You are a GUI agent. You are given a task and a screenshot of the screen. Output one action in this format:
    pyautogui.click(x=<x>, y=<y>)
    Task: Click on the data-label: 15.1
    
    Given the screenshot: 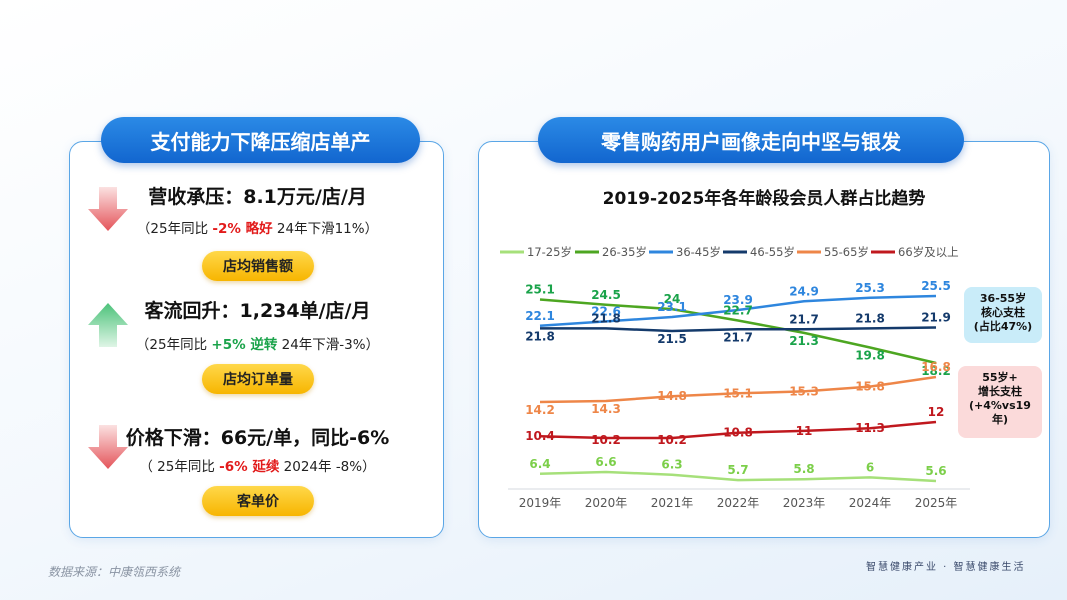 What is the action you would take?
    pyautogui.click(x=738, y=393)
    